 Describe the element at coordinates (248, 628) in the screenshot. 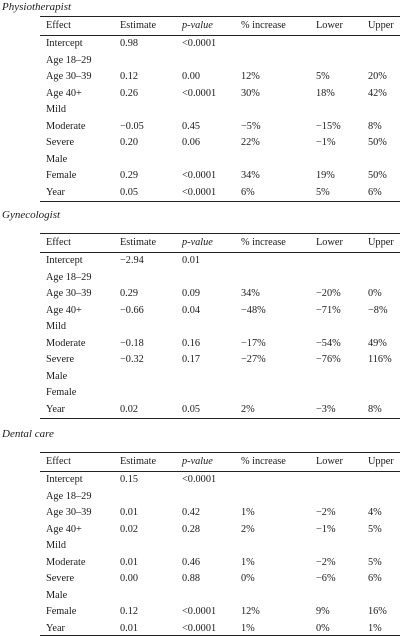

I see `cell-increase: 1%` at that location.